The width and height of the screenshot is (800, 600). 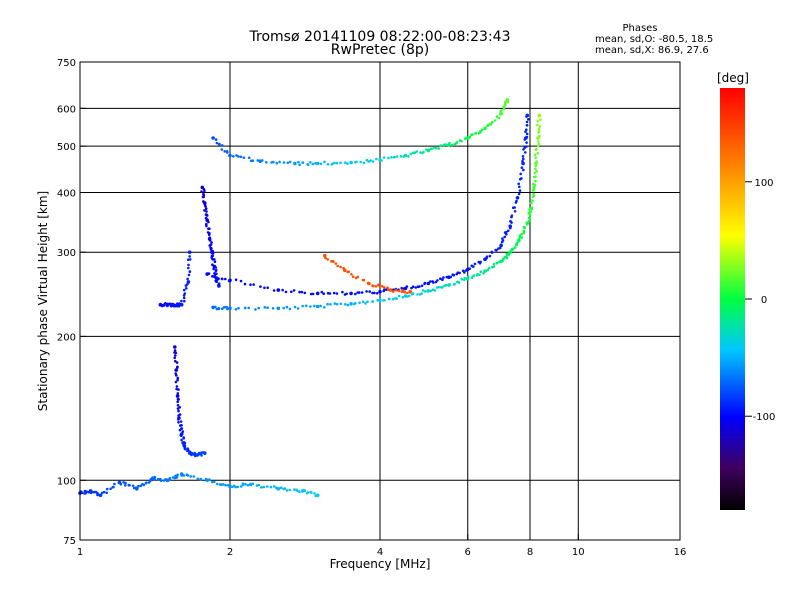 What do you see at coordinates (380, 552) in the screenshot?
I see `x-tick-label: 4` at bounding box center [380, 552].